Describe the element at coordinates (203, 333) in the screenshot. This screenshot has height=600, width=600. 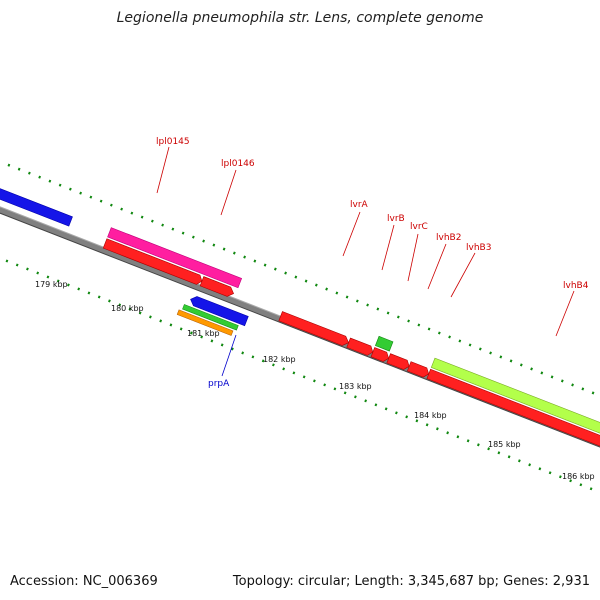
I see `tick-label: 181 kbp` at that location.